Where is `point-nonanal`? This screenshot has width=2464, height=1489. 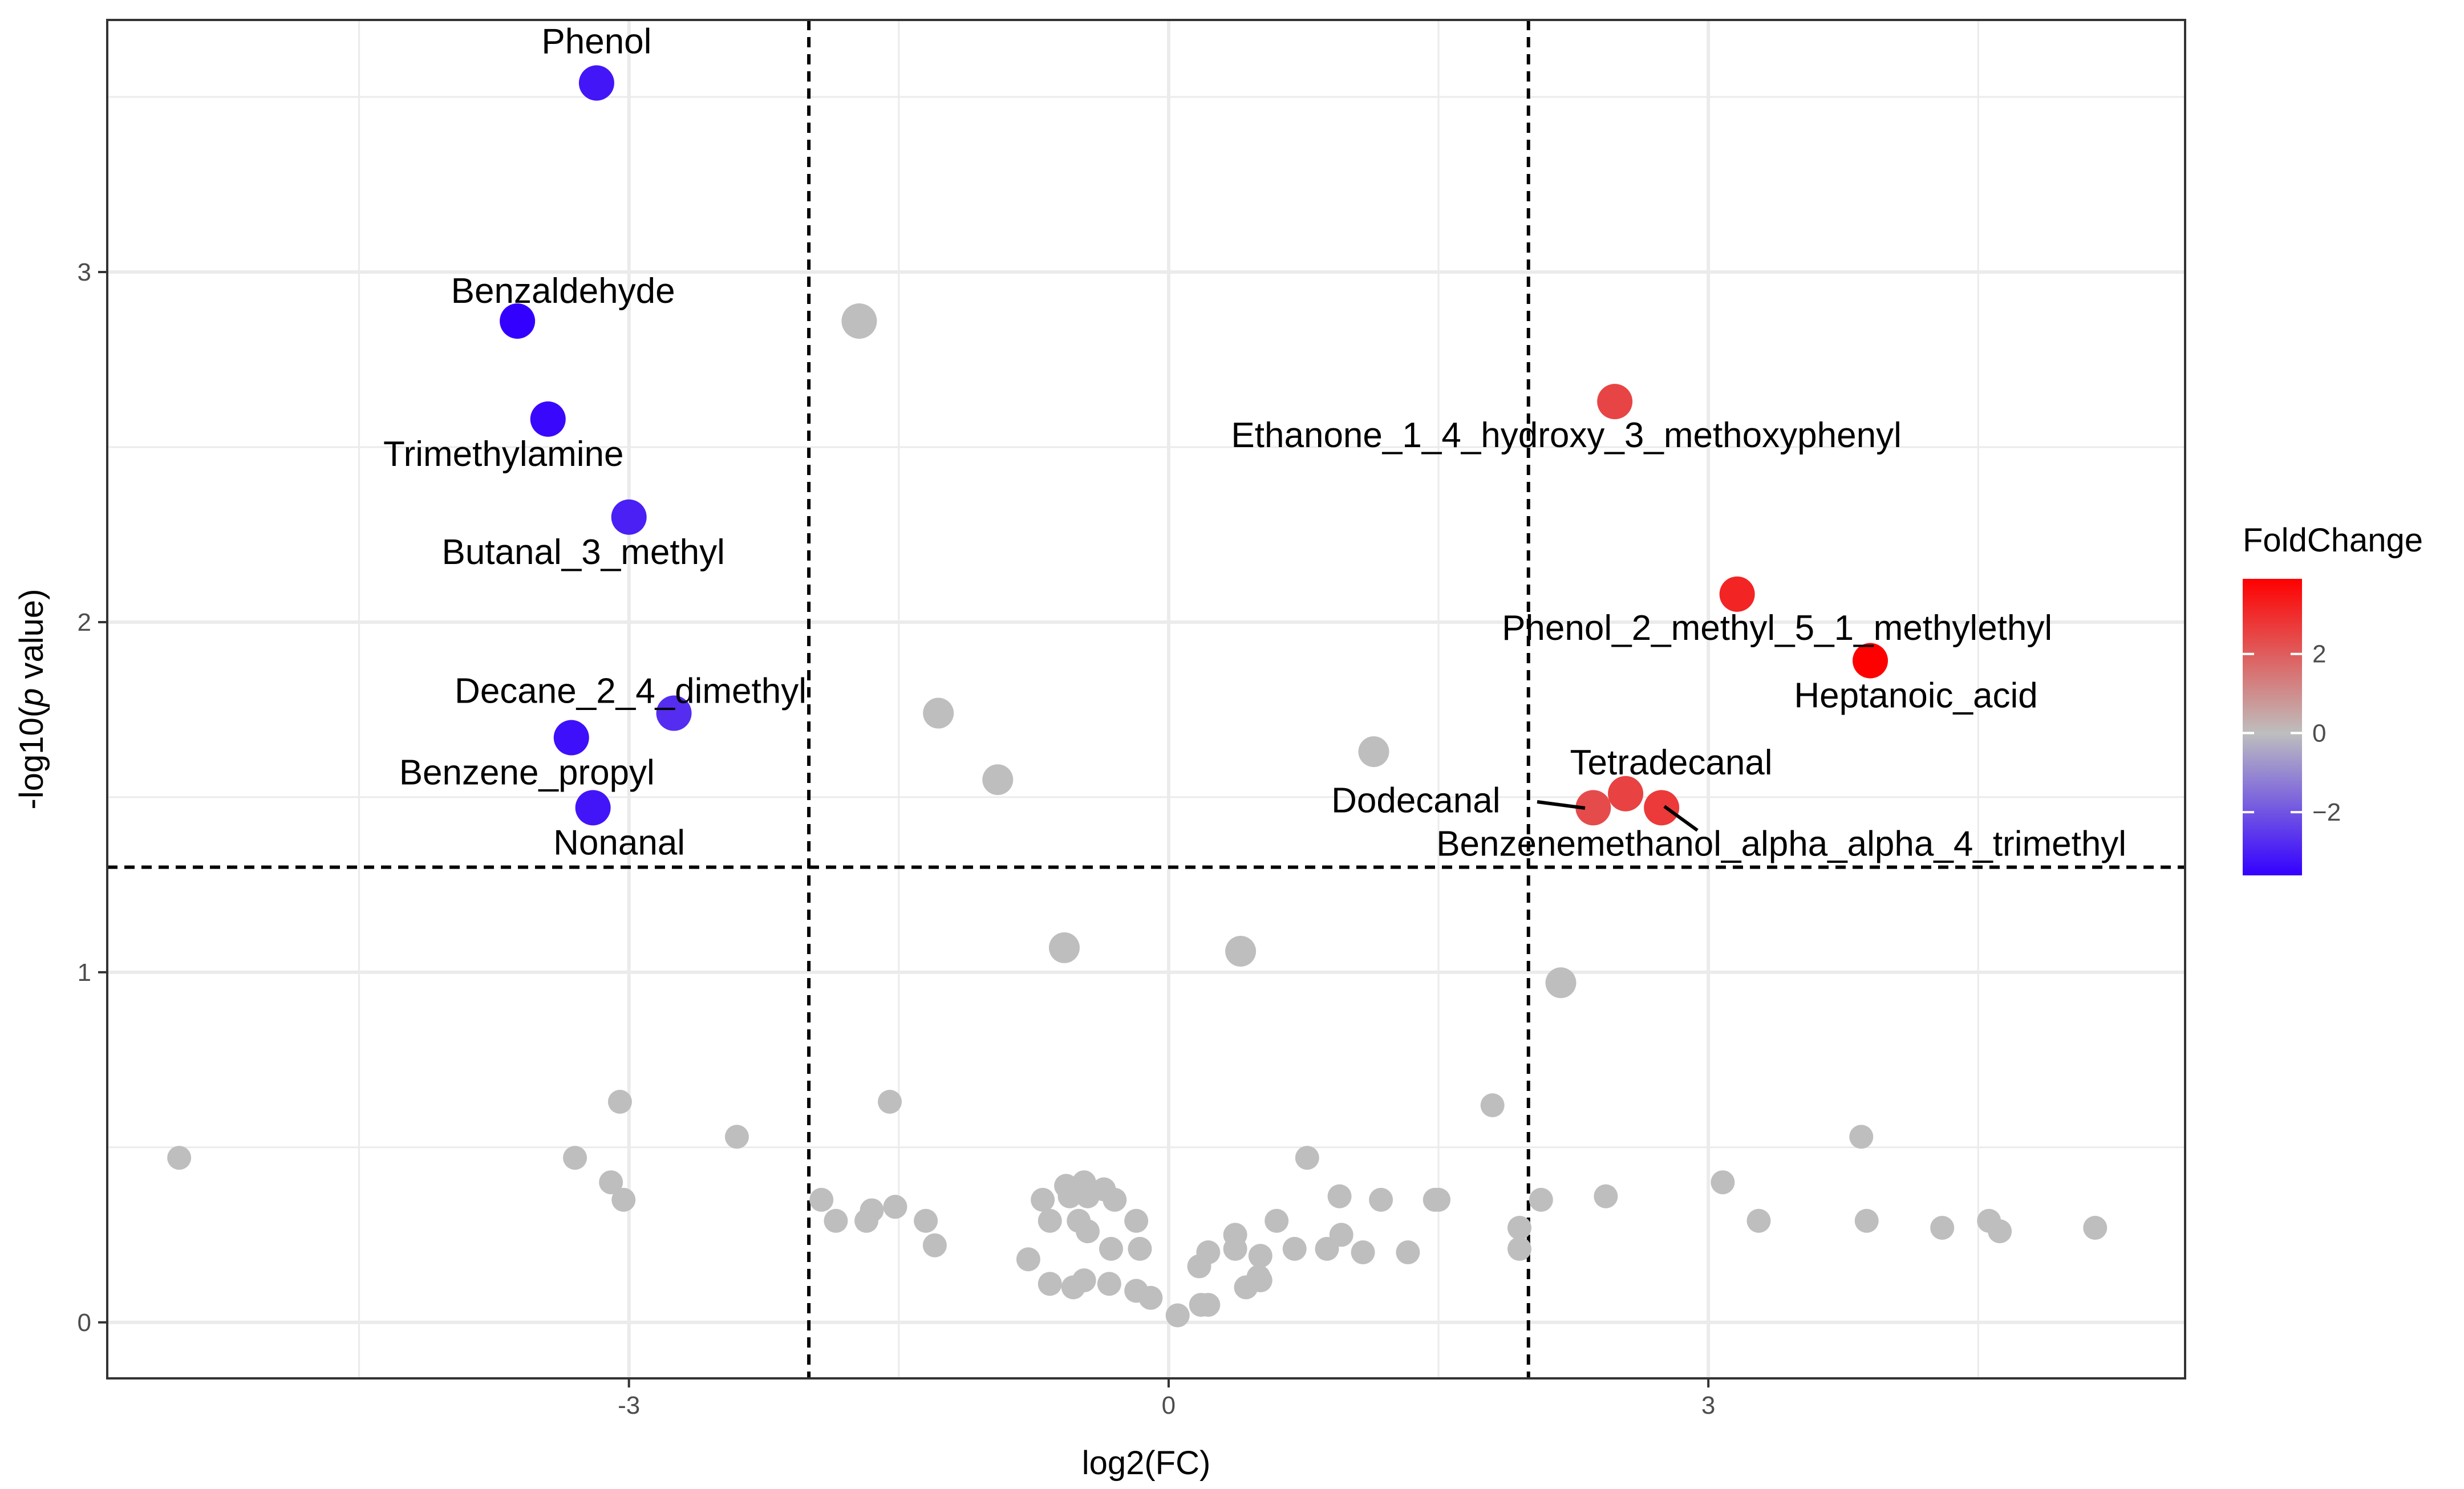 point-nonanal is located at coordinates (593, 808).